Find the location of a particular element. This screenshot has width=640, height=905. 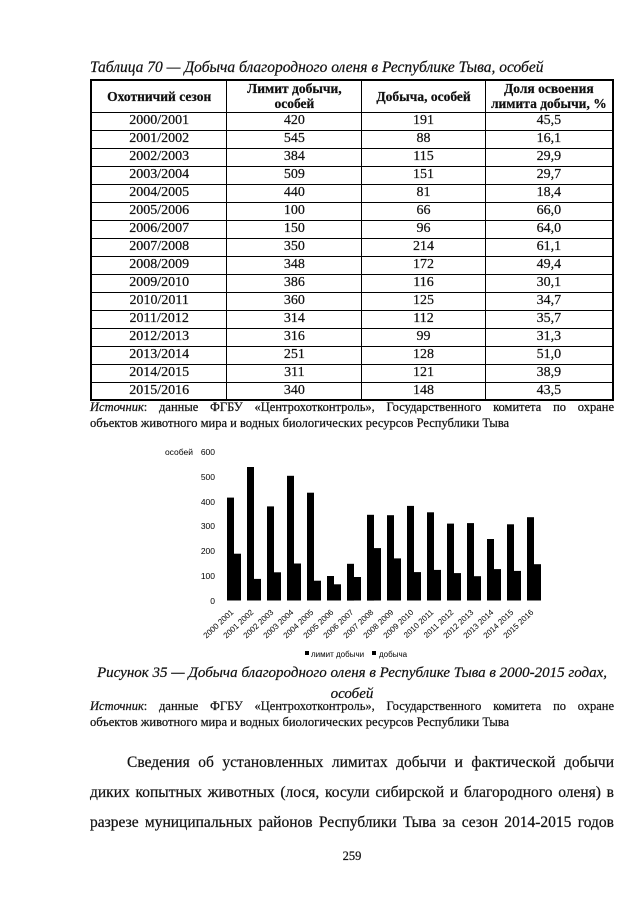

svg-text: 200 is located at coordinates (208, 551).